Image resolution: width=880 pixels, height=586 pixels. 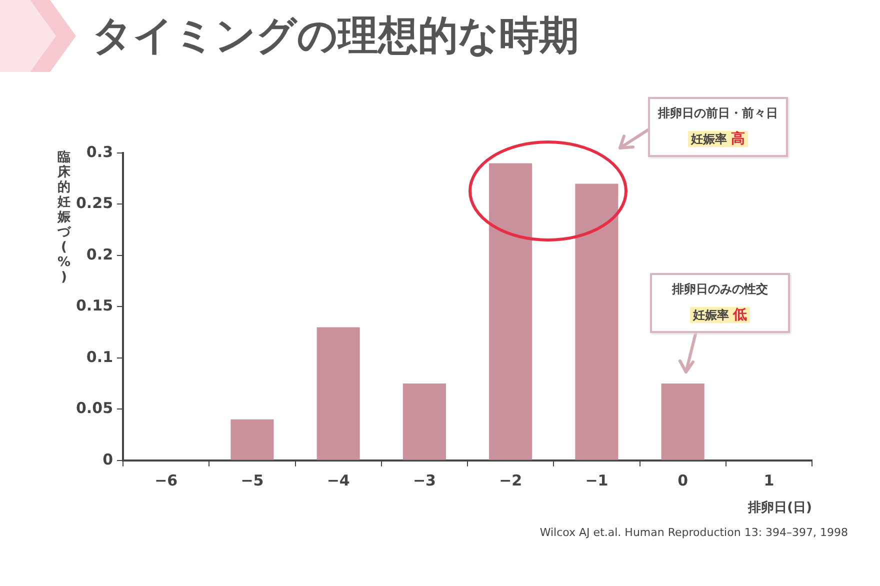 I want to click on y-tick-label: 0.1, so click(x=100, y=357).